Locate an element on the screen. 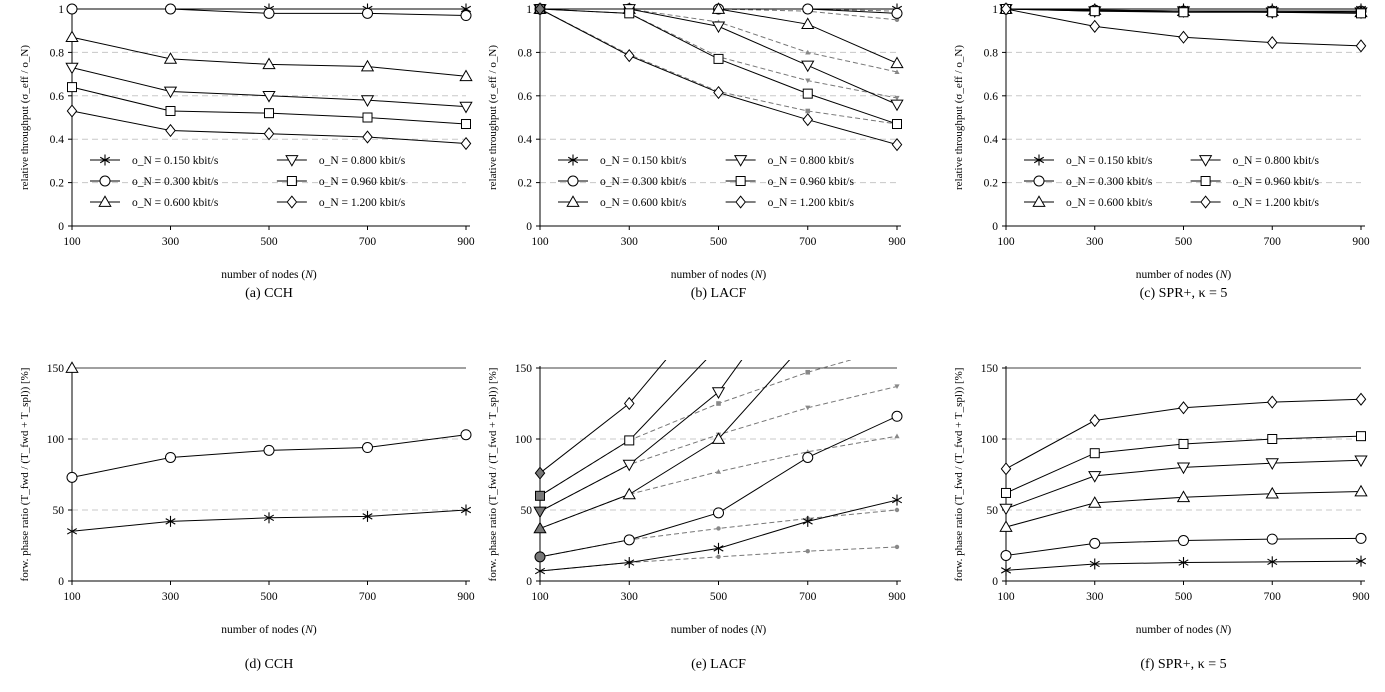 This screenshot has width=1385, height=692. y-tick-label: 0 is located at coordinates (61, 582).